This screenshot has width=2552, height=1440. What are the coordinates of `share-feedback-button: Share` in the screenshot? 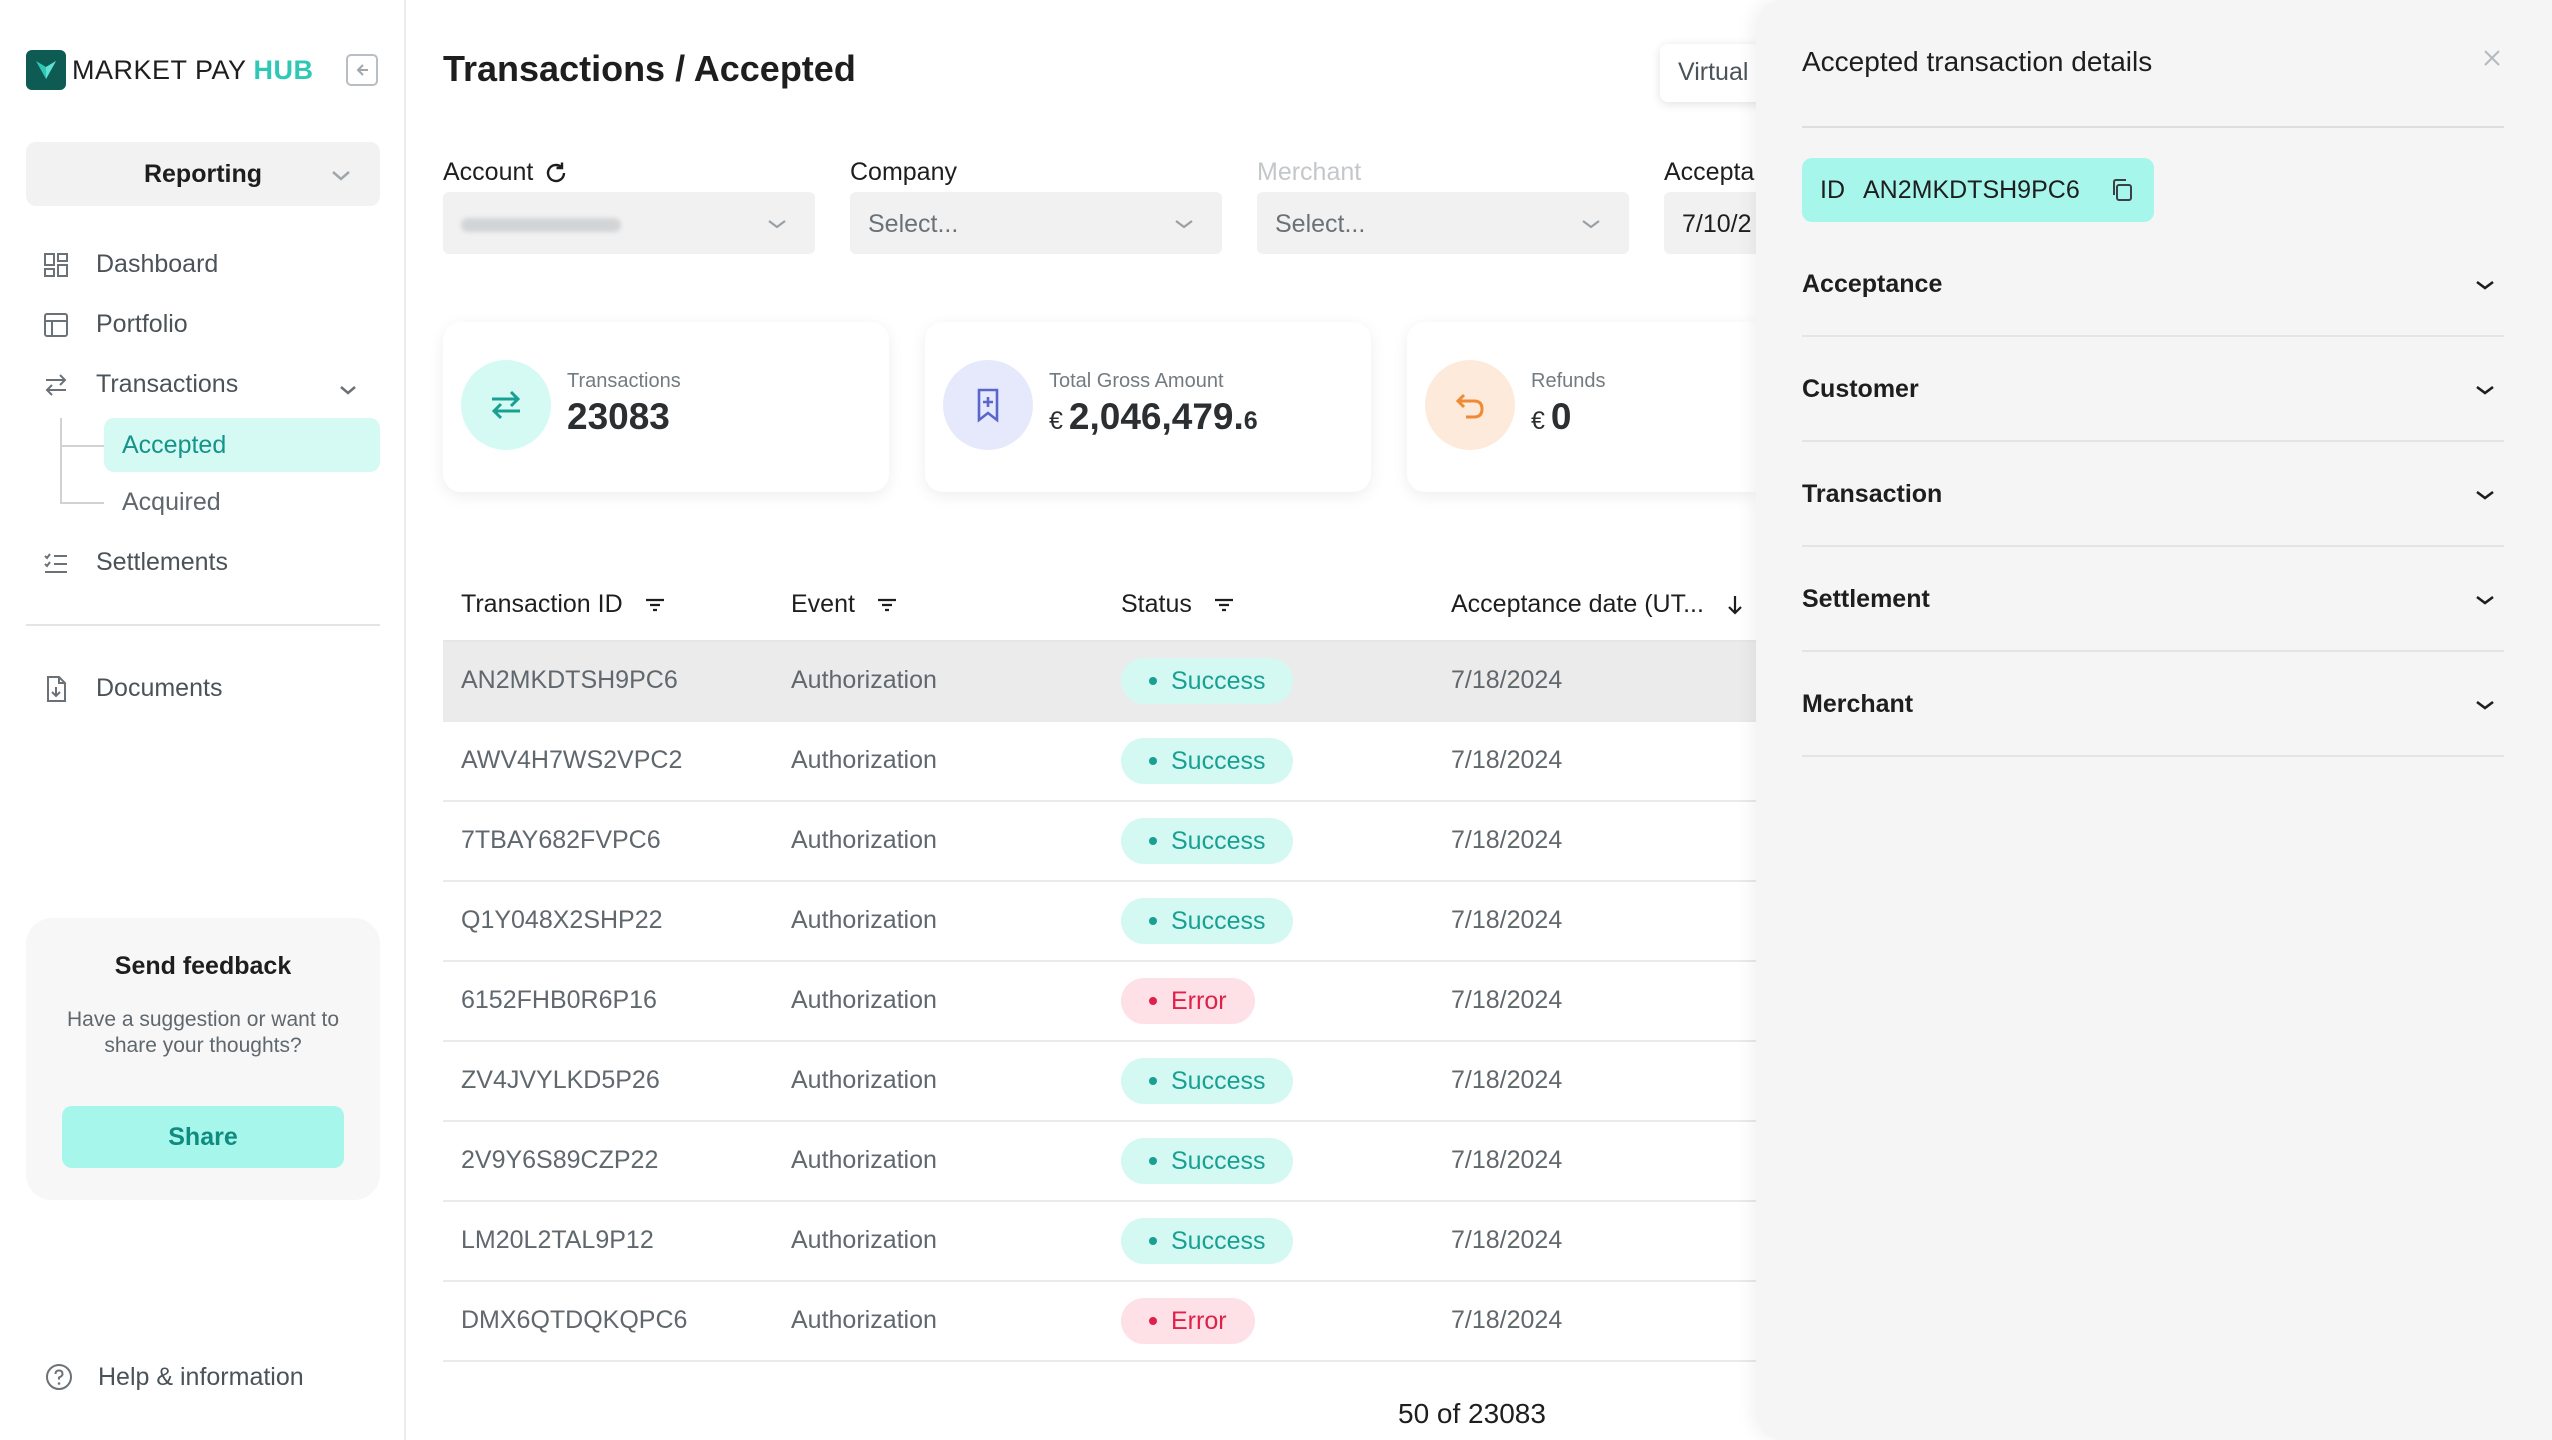 It's located at (203, 1137).